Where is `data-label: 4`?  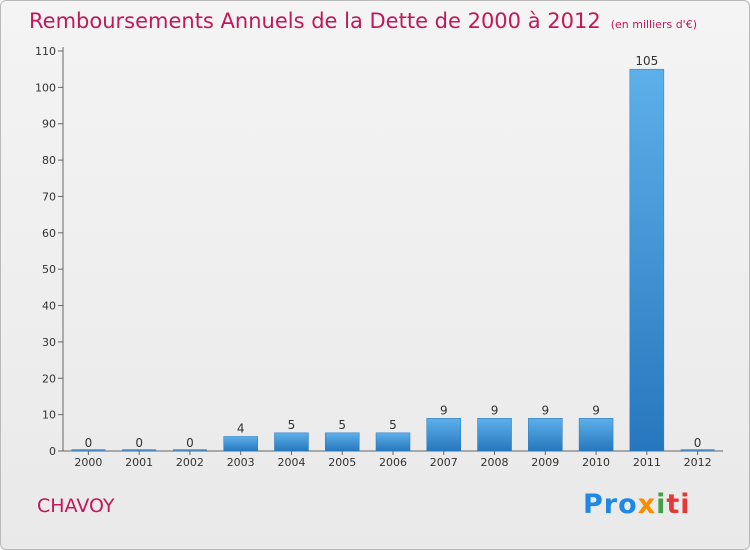
data-label: 4 is located at coordinates (241, 428).